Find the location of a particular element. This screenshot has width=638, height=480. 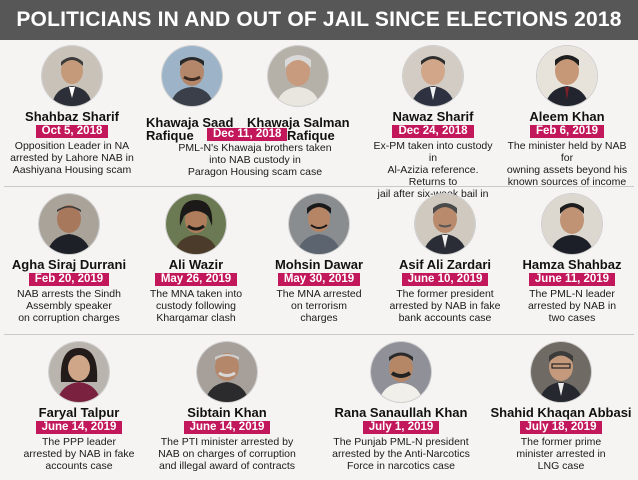

arrest-date-badge: Dec 11, 2018 is located at coordinates (247, 134).